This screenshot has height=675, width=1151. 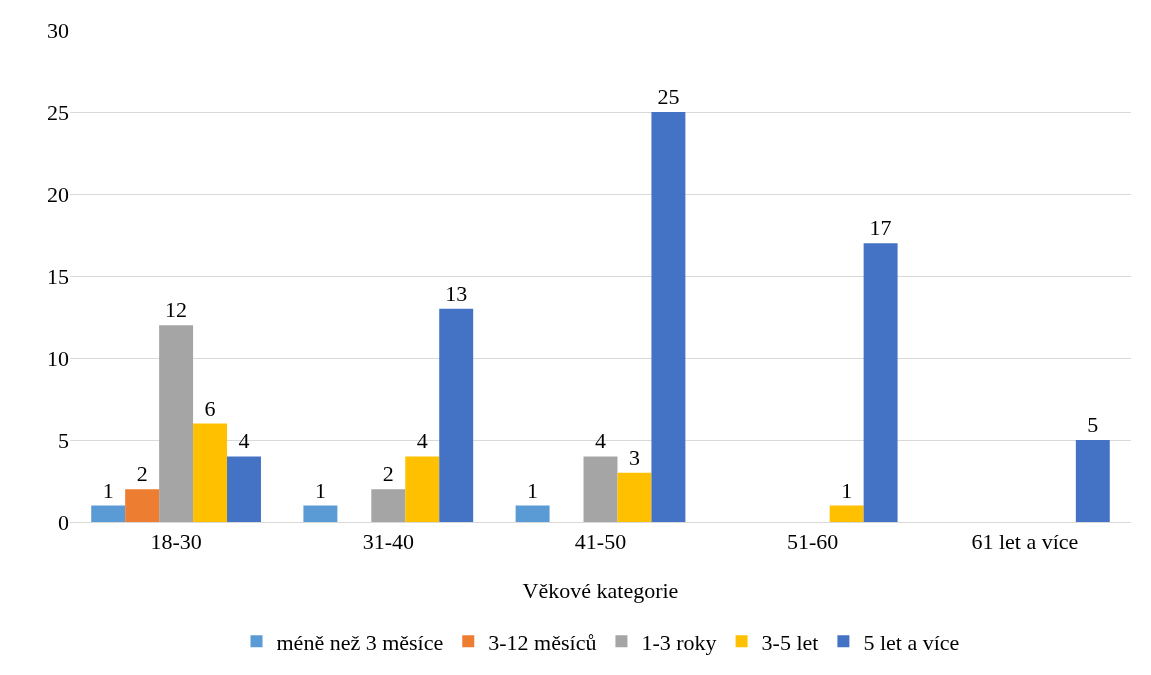 I want to click on x-tick-label: 41-50, so click(x=600, y=542).